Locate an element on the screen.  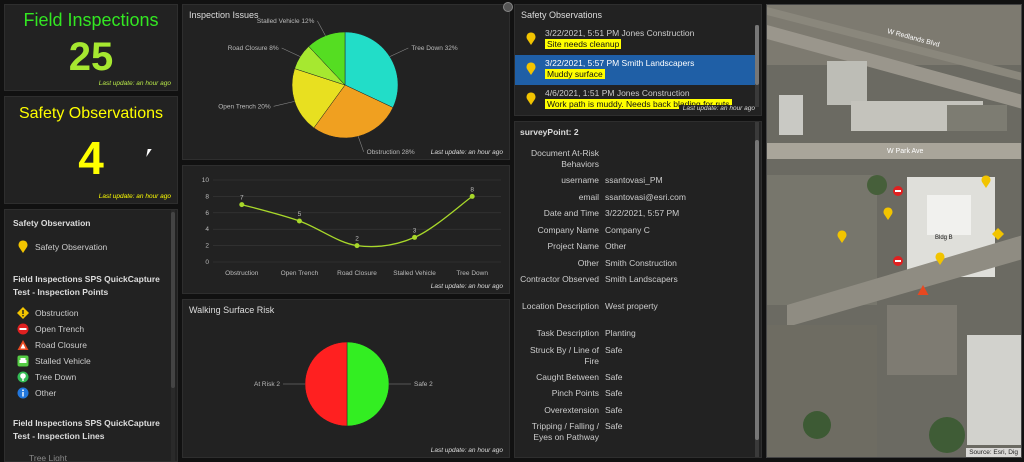
list-item-meta: 3/22/2021, 5:51 PM Jones Construction is located at coordinates (620, 33).